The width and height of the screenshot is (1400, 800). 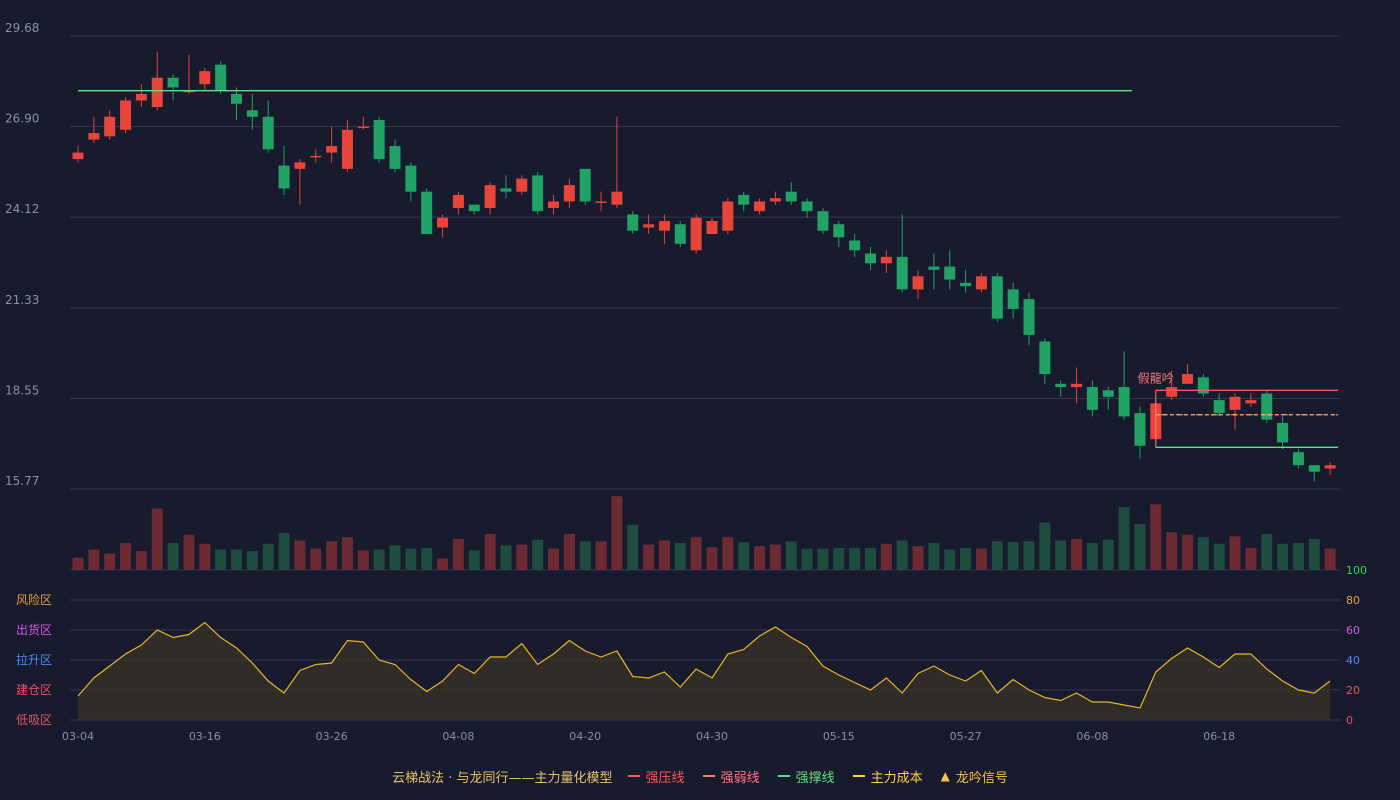 I want to click on legend-cost-line: 主力成本, so click(x=887, y=776).